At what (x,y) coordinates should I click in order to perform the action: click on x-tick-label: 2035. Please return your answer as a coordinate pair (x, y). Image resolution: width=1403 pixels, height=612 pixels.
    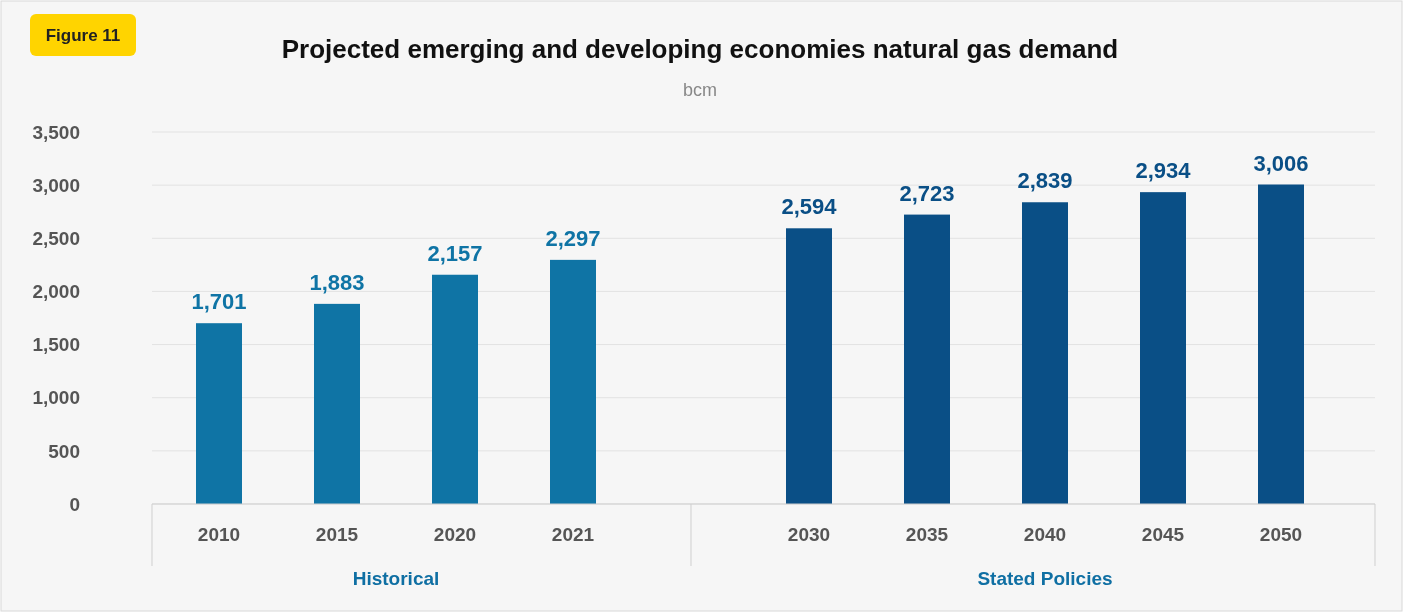
    Looking at the image, I should click on (927, 534).